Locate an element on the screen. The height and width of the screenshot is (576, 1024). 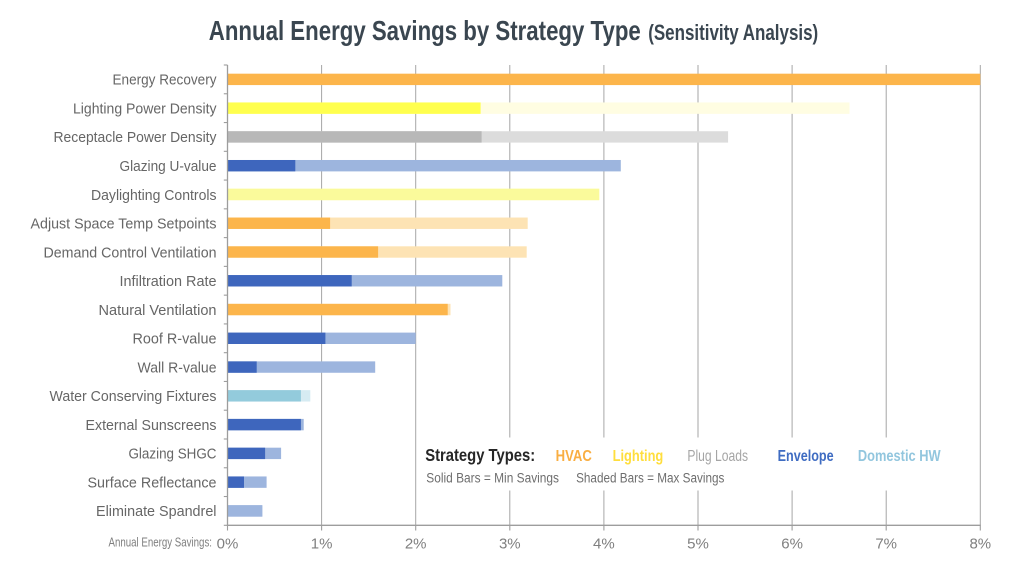
svg-text: 7% is located at coordinates (886, 543).